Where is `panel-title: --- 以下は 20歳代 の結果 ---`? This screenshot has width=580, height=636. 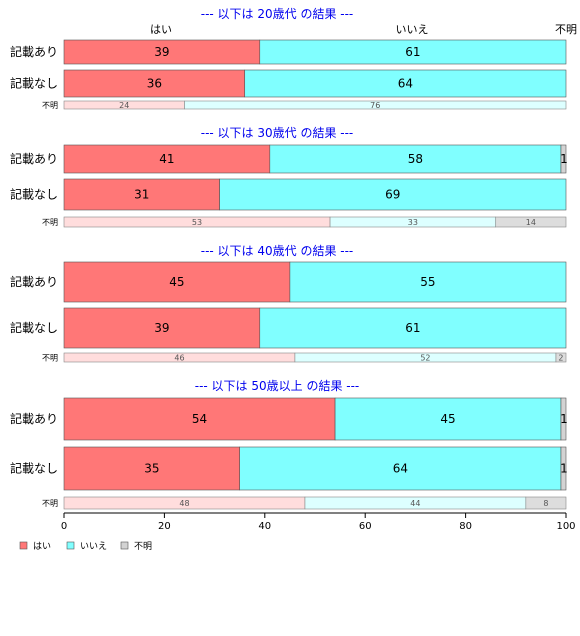 panel-title: --- 以下は 20歳代 の結果 --- is located at coordinates (277, 14).